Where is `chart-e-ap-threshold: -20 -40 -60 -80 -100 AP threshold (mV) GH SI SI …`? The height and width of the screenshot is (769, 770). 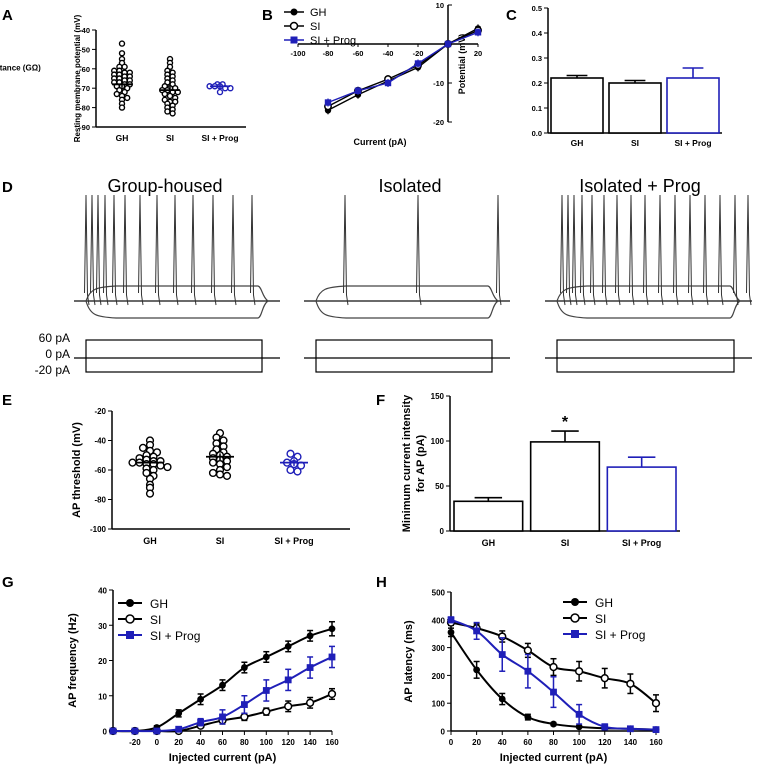
chart-e-ap-threshold: -20 -40 -60 -80 -100 AP threshold (mV) GH SI SI … is located at coordinates (210, 476).